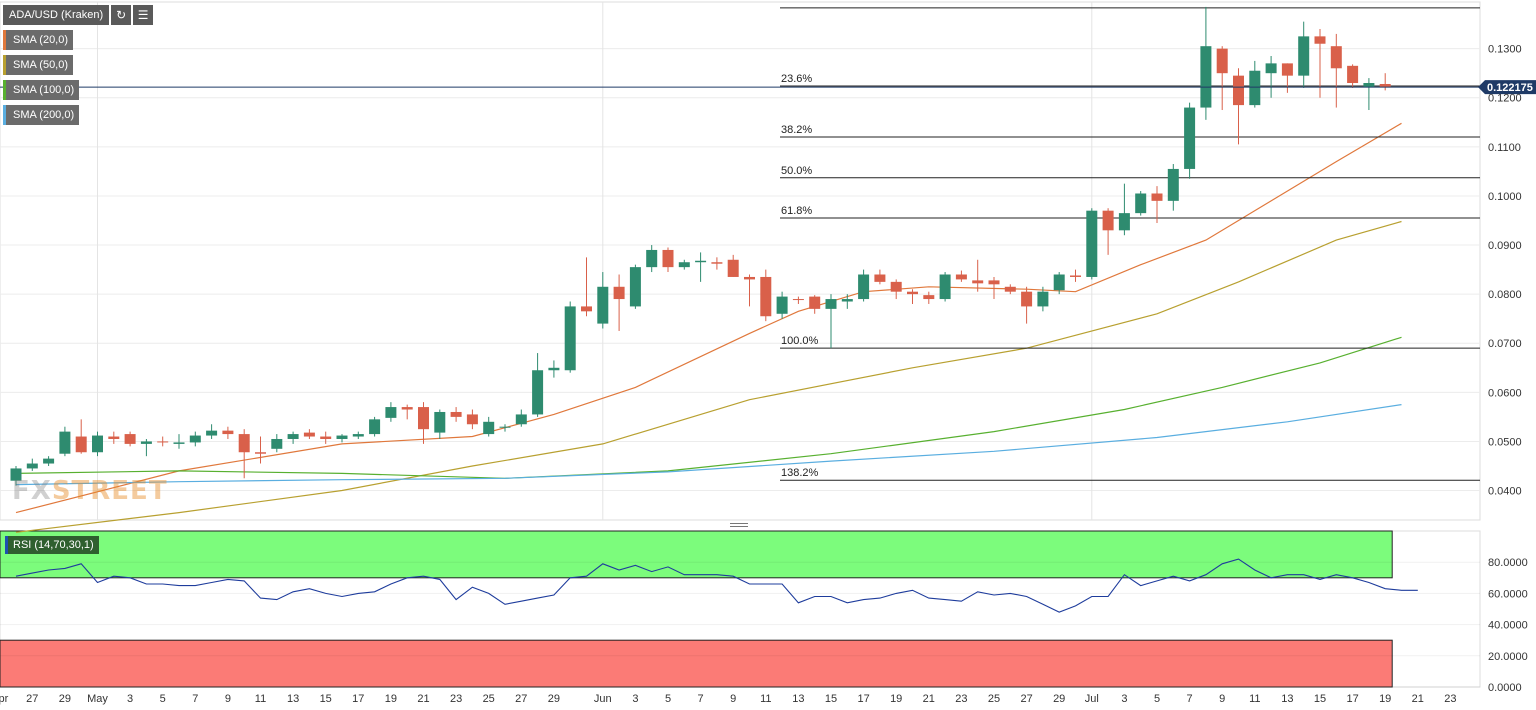 The image size is (1536, 710). What do you see at coordinates (52, 545) in the screenshot?
I see `rsi-label: RSI (14,70,30,1)` at bounding box center [52, 545].